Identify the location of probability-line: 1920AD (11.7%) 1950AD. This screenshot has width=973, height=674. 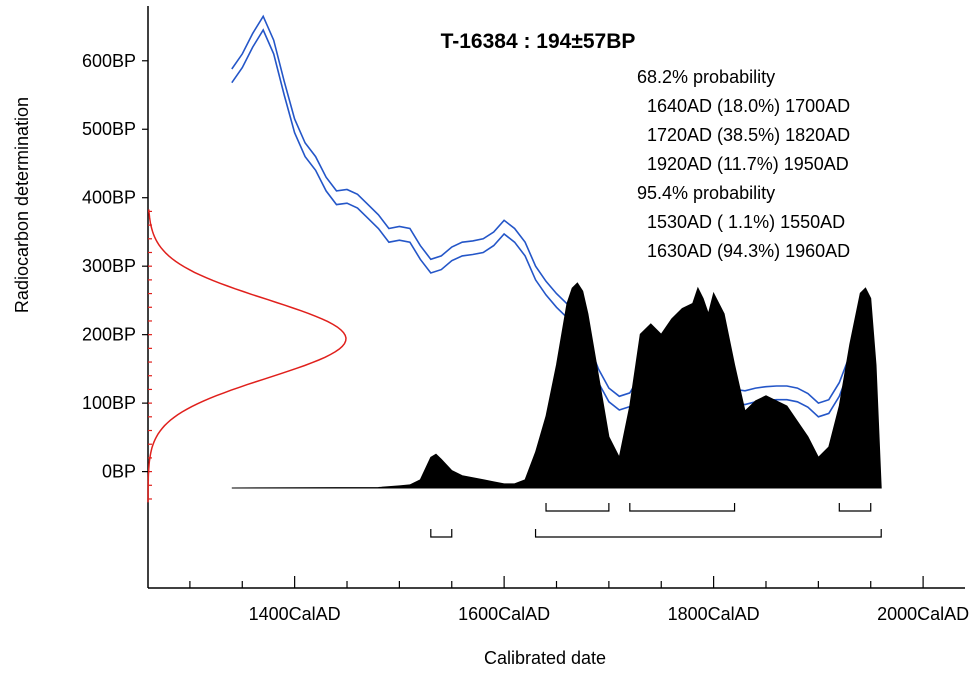
(743, 164).